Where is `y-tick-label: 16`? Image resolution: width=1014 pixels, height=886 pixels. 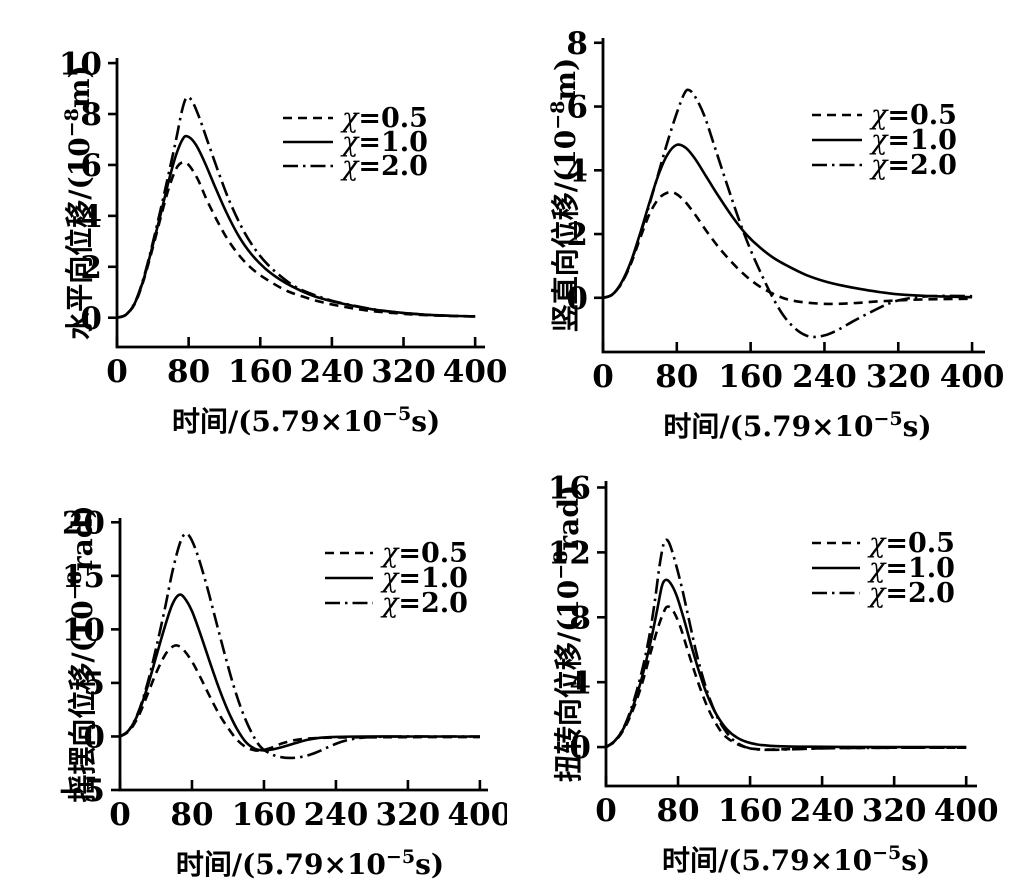
y-tick-label: 16 is located at coordinates (569, 489).